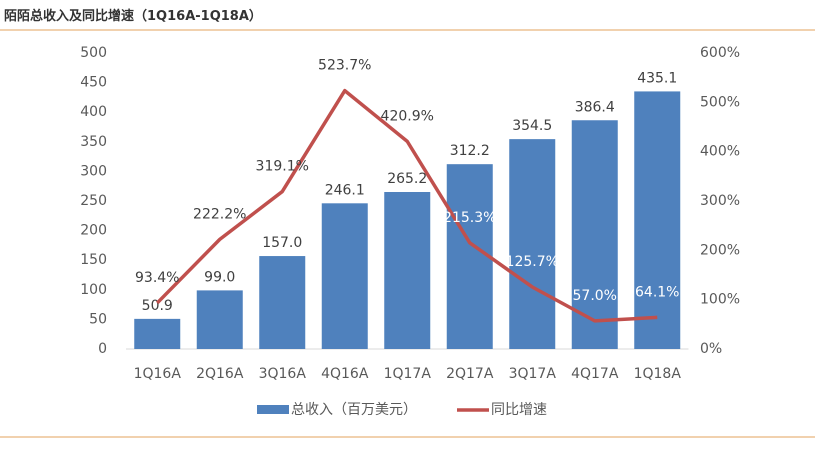 This screenshot has height=449, width=815. I want to click on legend-label: 总收入（百万美元）, so click(354, 410).